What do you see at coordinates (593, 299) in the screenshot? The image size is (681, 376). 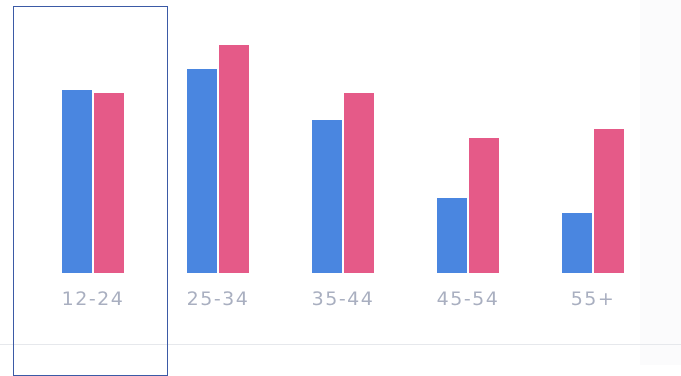 I see `x-tick-label: 55+` at bounding box center [593, 299].